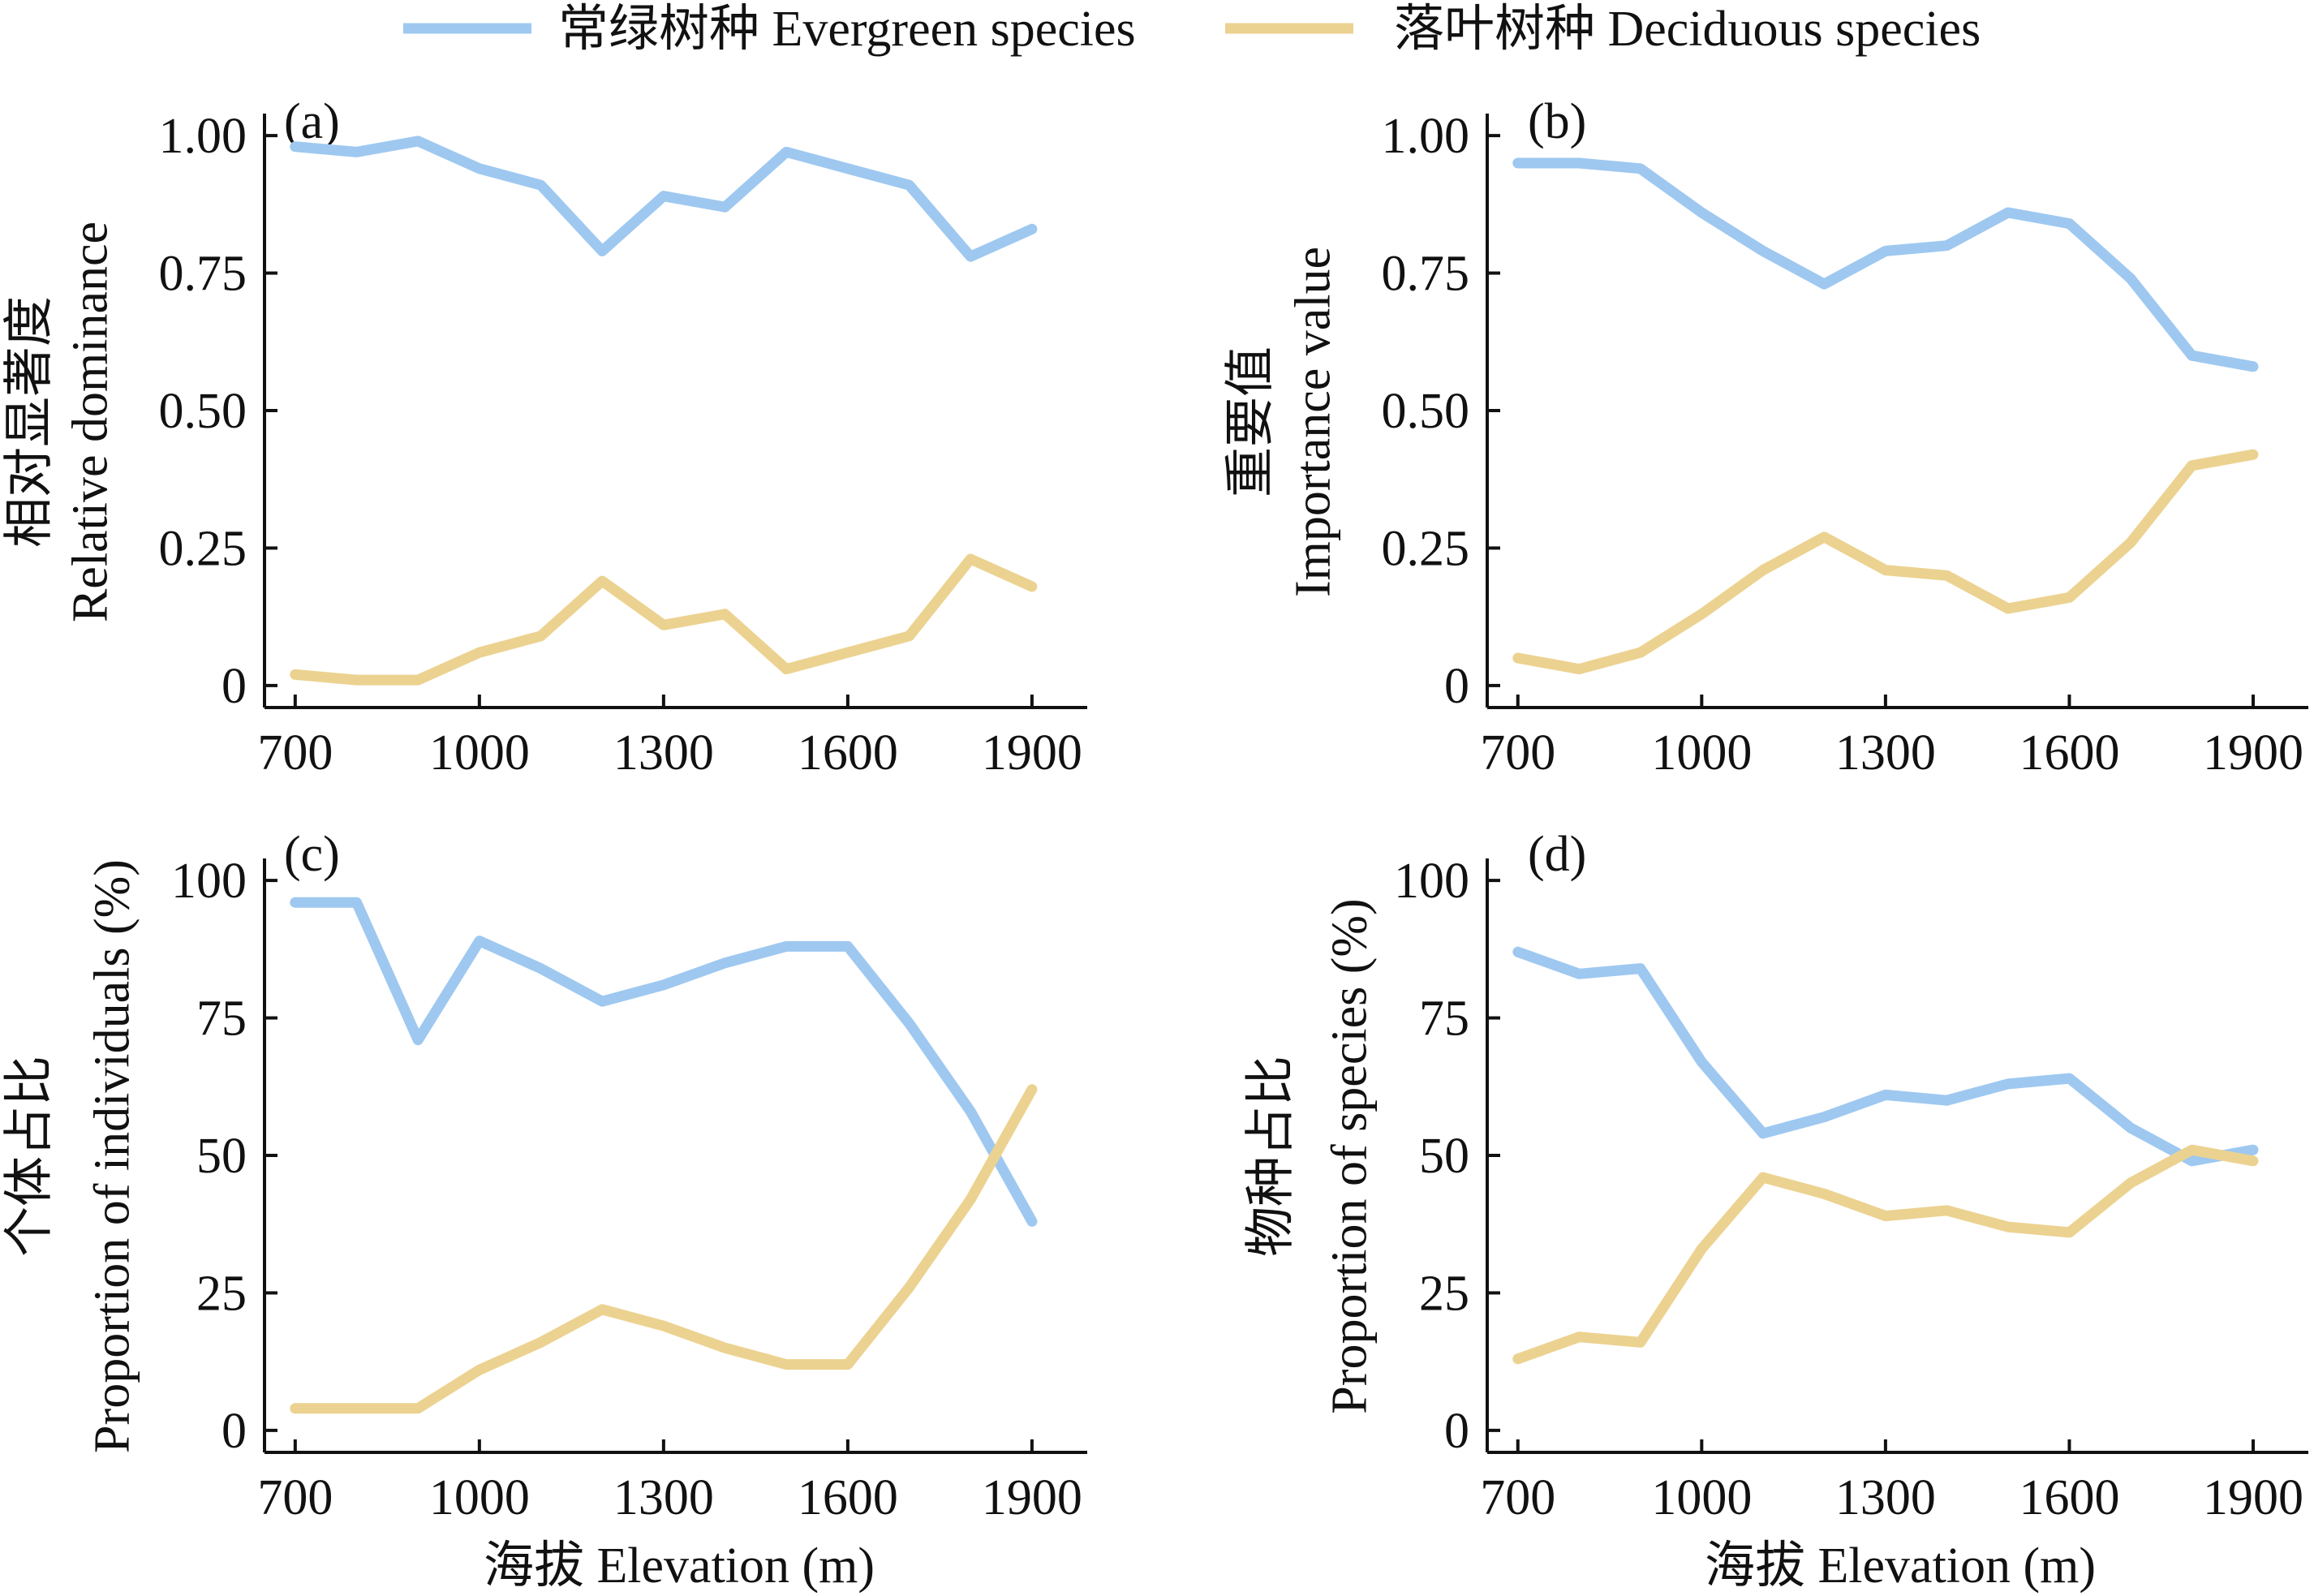 Image resolution: width=2314 pixels, height=1596 pixels. I want to click on panel-label: (c), so click(312, 854).